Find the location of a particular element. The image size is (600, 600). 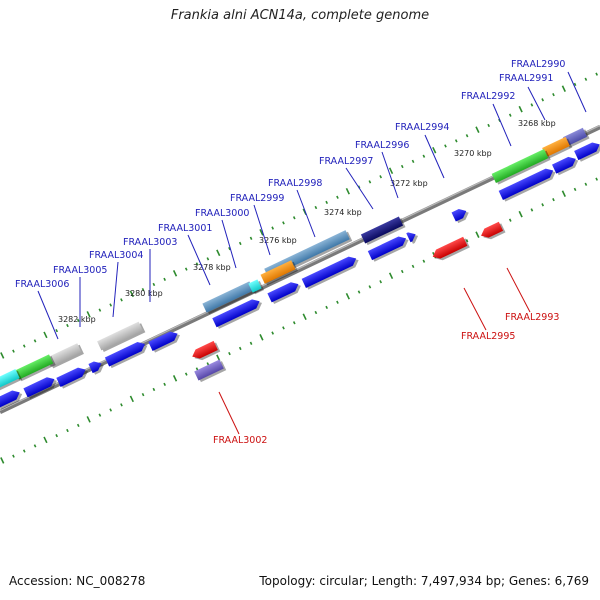

gene-label-reverse: FRAAL3002 is located at coordinates (240, 418).